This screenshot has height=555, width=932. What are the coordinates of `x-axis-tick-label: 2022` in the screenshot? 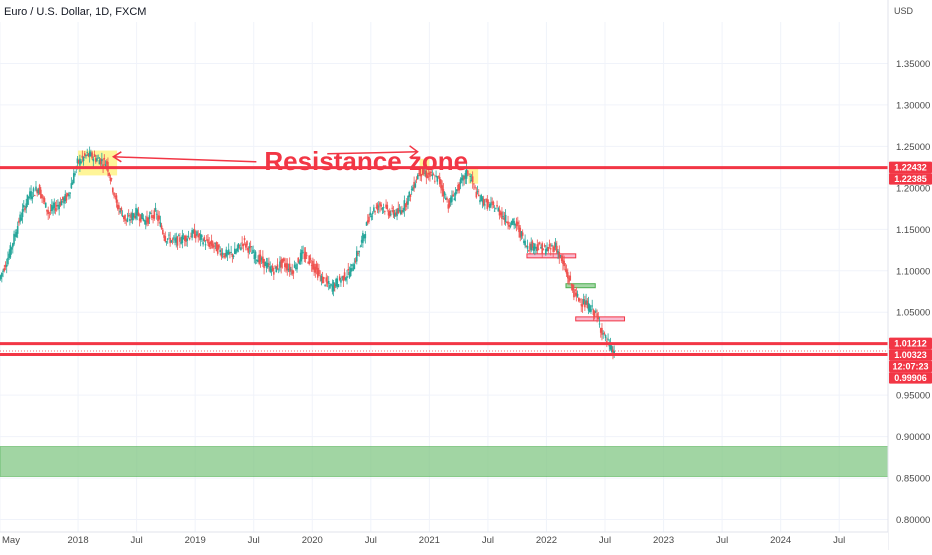 It's located at (546, 540).